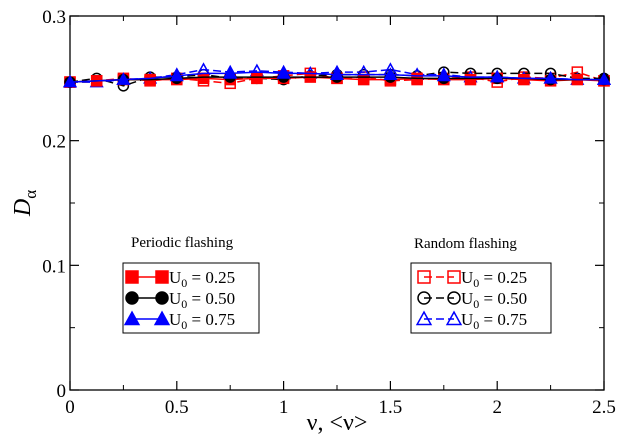 This screenshot has width=621, height=436. I want to click on y-tick-label: 0.1, so click(54, 266).